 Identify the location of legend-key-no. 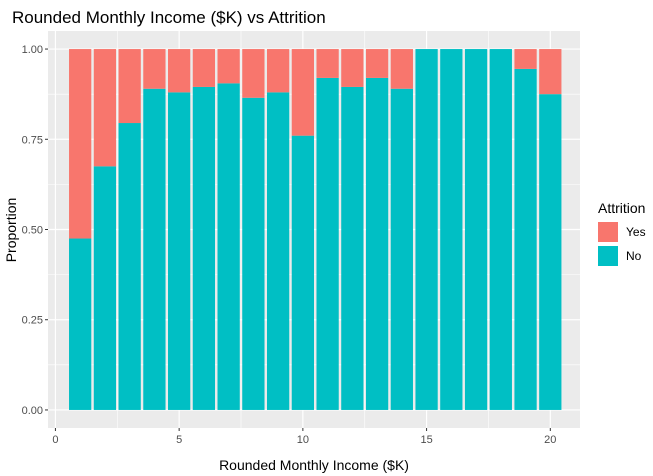
(608, 256).